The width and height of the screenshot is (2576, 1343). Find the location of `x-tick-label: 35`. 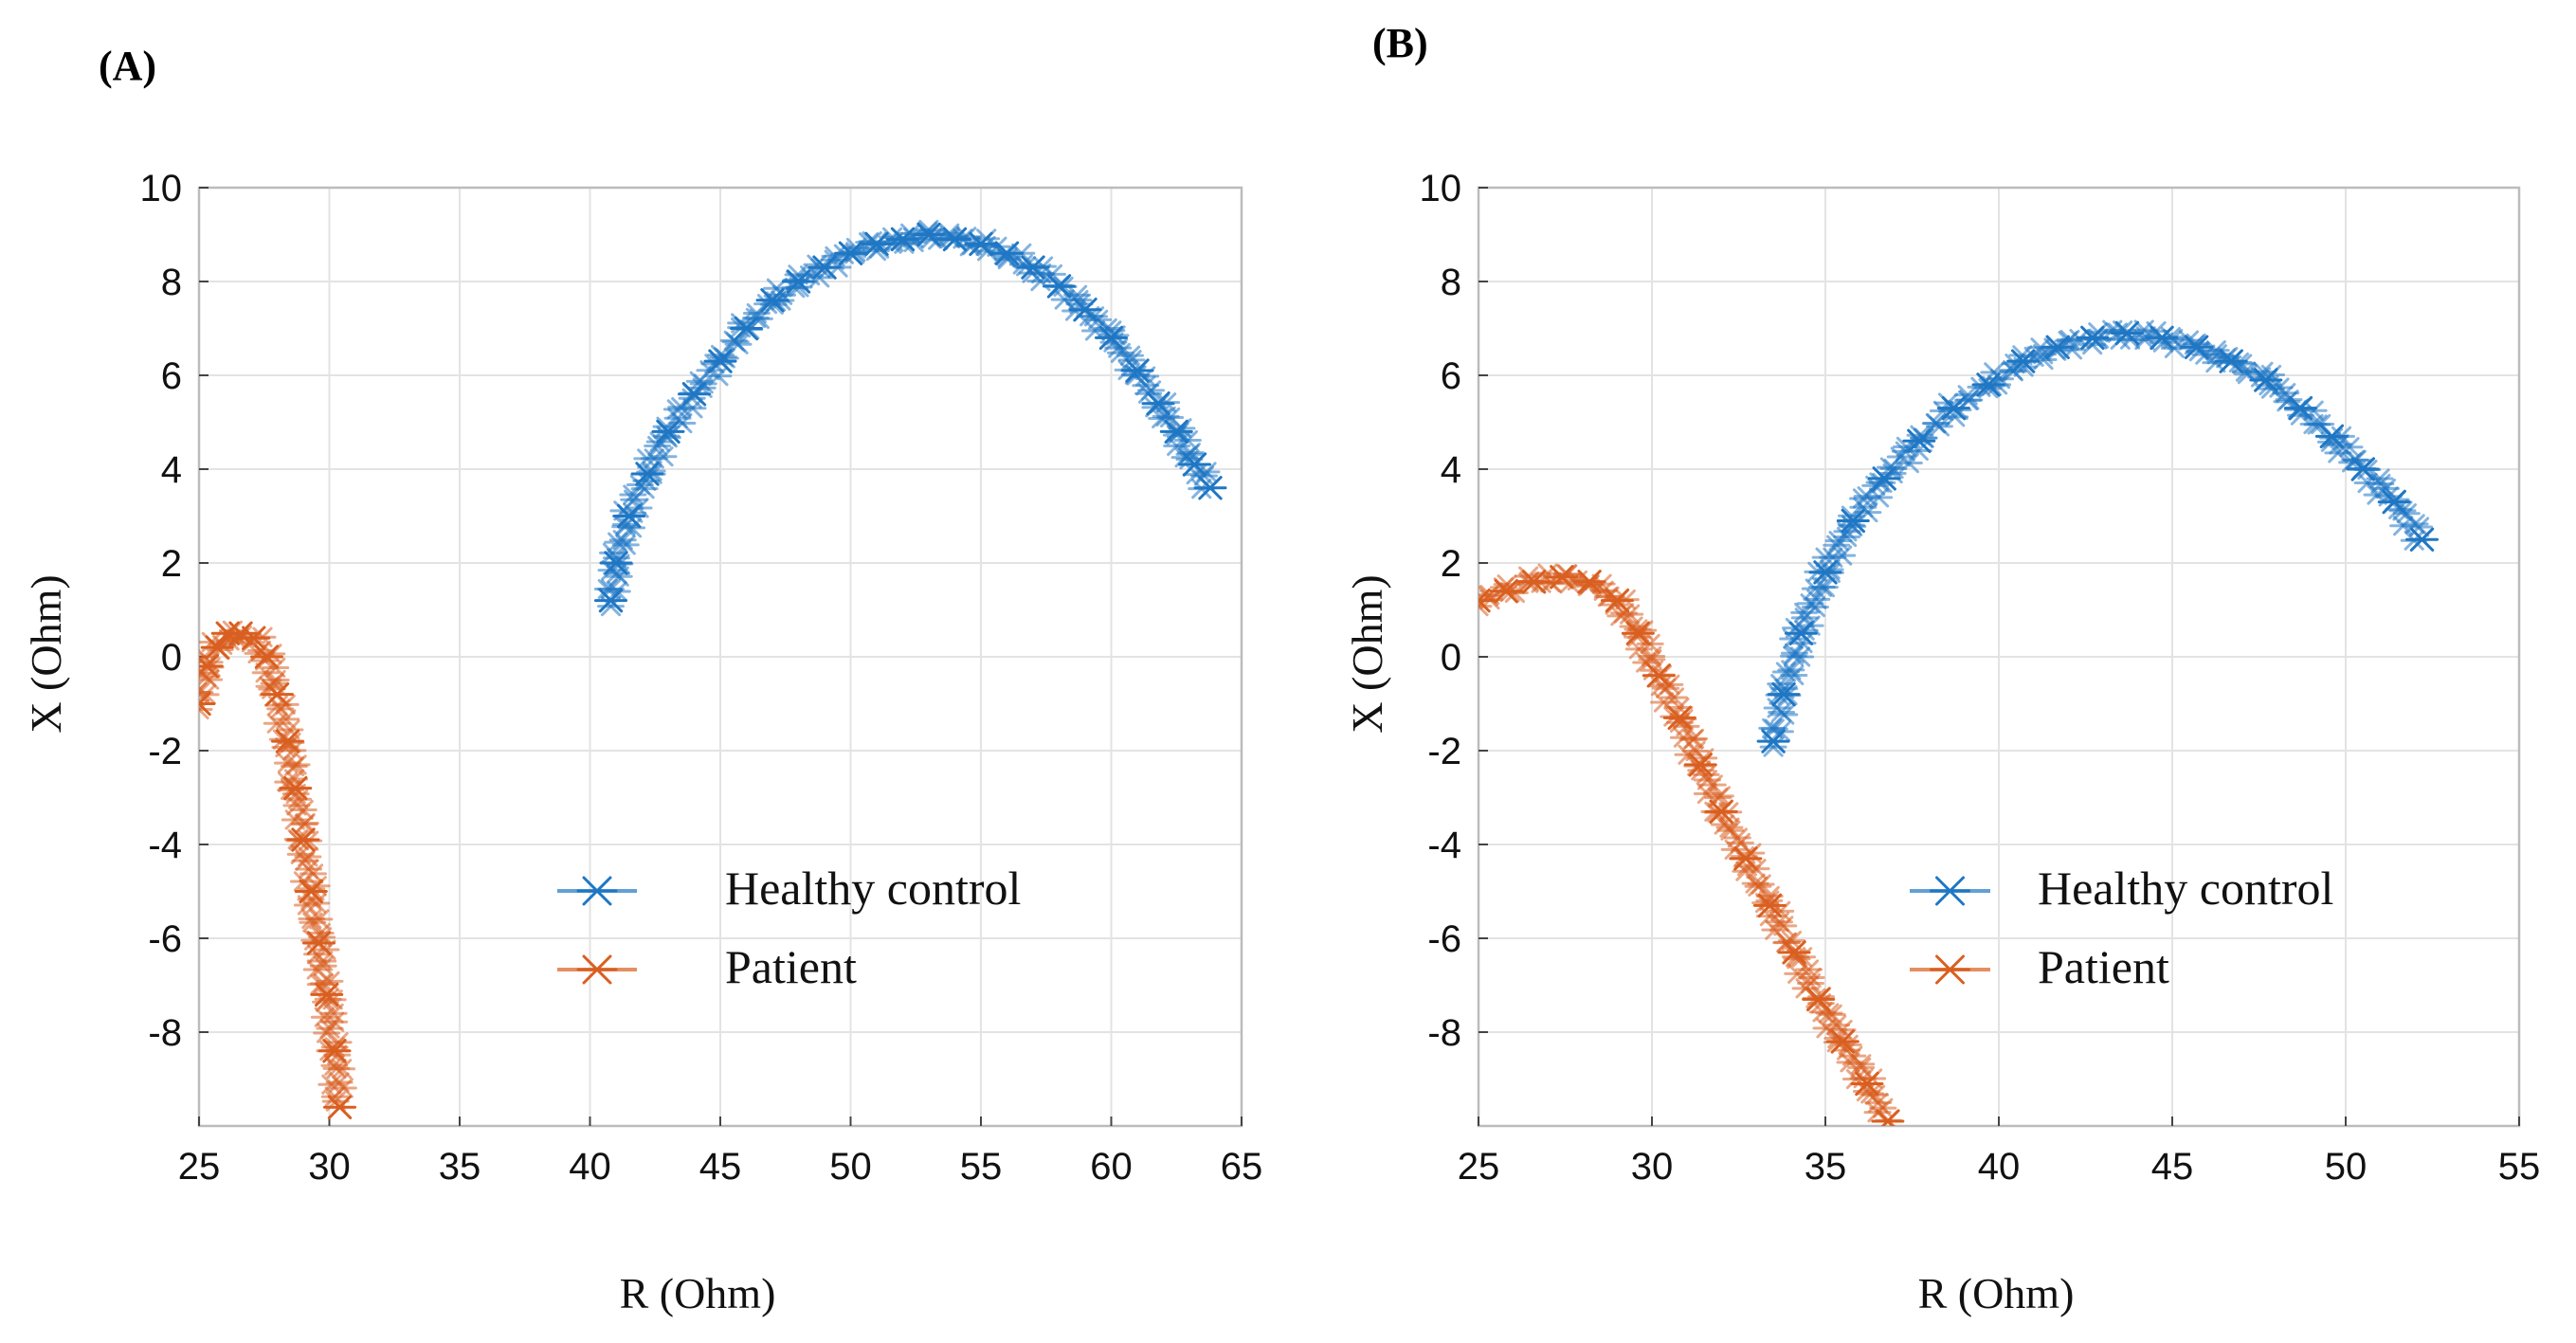

x-tick-label: 35 is located at coordinates (460, 1167).